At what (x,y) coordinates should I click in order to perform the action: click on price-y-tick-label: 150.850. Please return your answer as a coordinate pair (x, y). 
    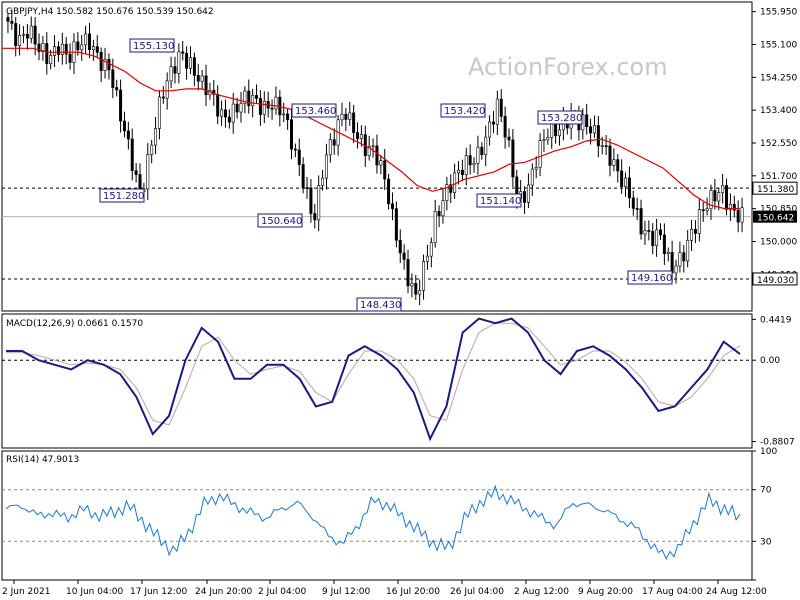
    Looking at the image, I should click on (778, 210).